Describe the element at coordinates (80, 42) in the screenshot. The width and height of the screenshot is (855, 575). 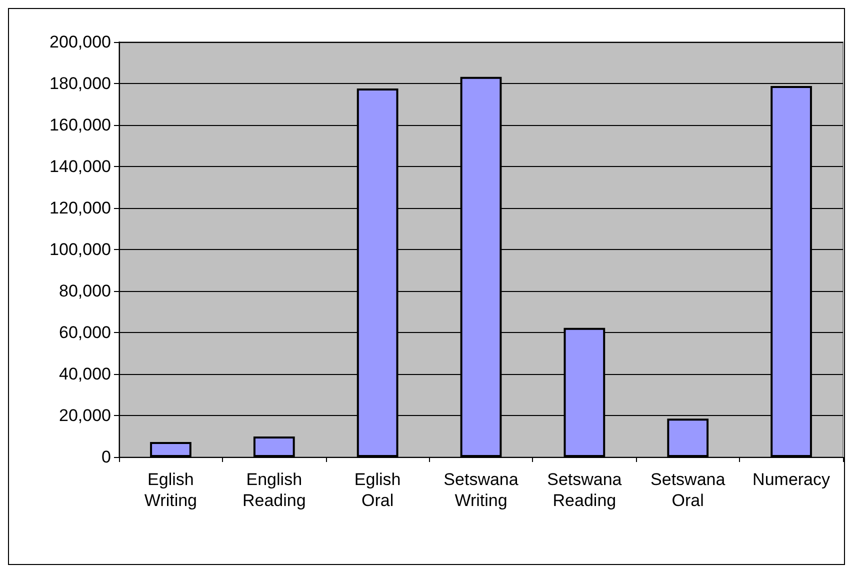
I see `y-tick-label: 200,000` at that location.